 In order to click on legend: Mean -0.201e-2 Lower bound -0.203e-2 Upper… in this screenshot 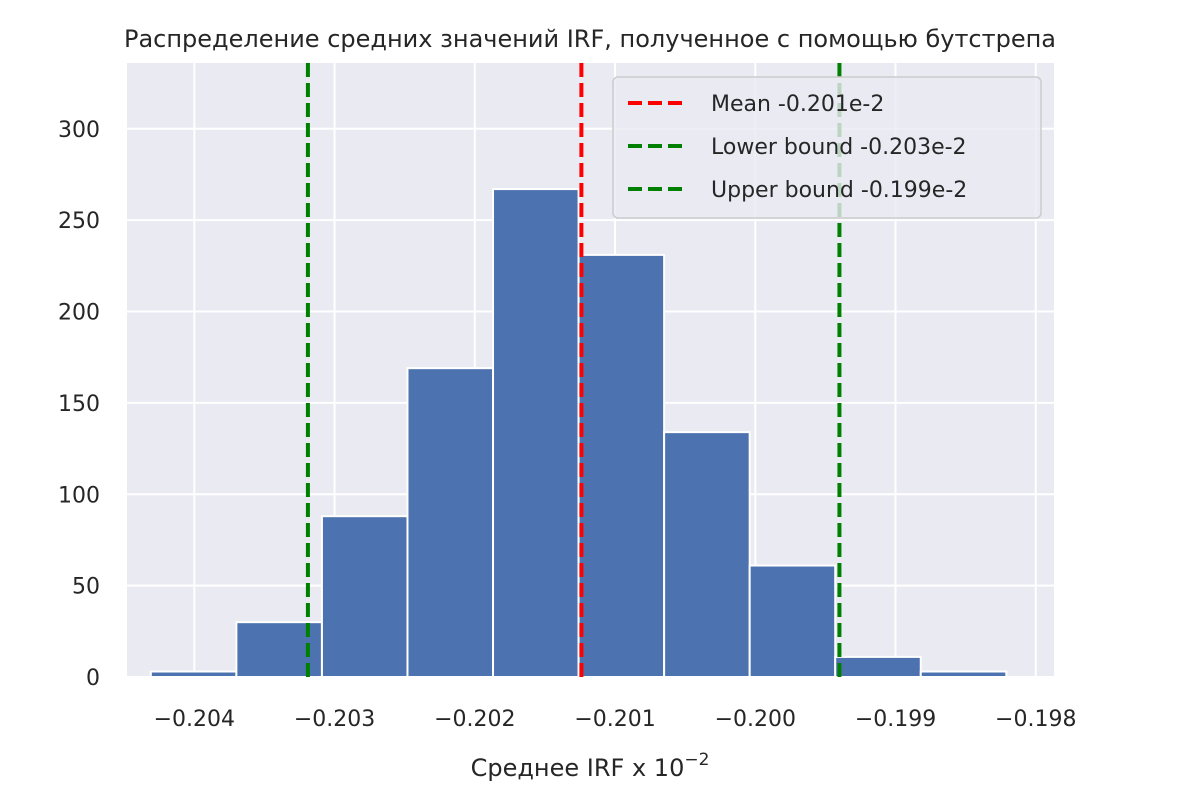, I will do `click(827, 147)`.